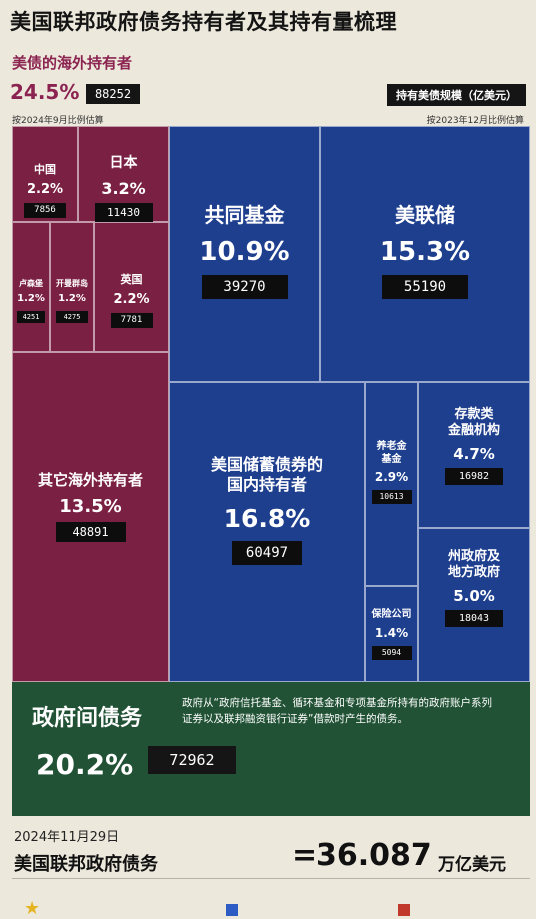  Describe the element at coordinates (72, 283) in the screenshot. I see `tile-name: 开曼群岛` at that location.